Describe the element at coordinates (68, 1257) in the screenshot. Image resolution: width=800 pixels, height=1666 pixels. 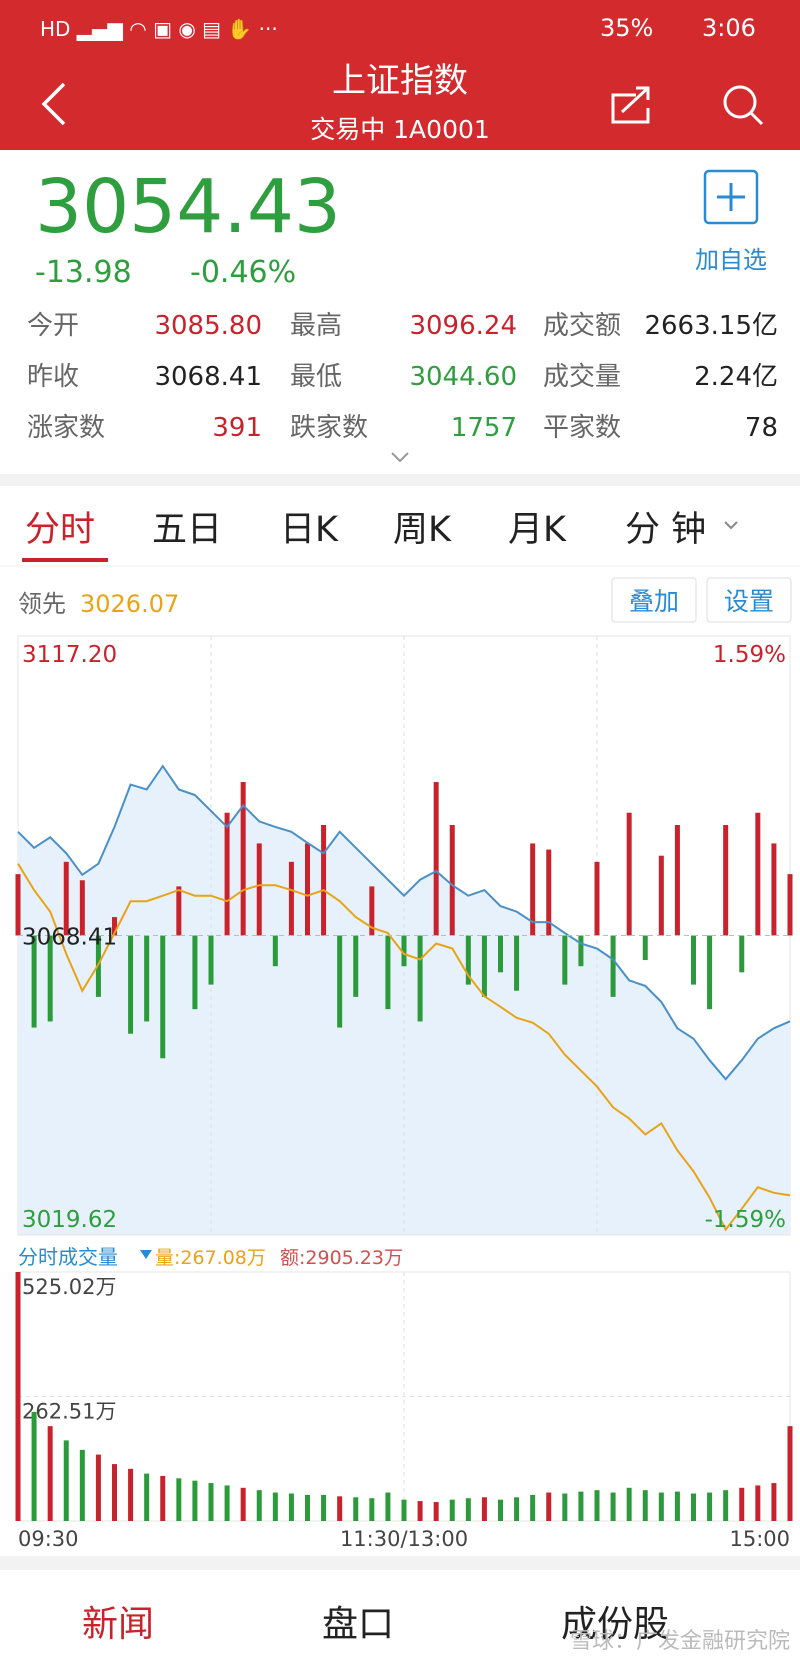
I see `volume-title: 分时成交量` at that location.